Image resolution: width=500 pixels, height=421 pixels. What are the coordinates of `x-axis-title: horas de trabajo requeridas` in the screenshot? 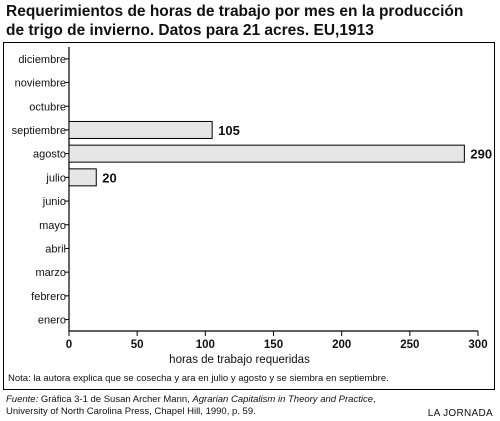 It's located at (239, 360).